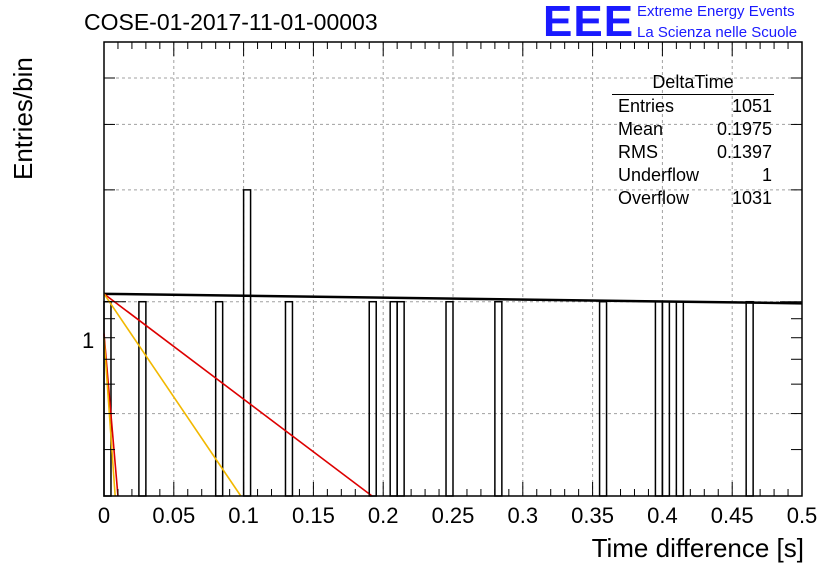 Image resolution: width=836 pixels, height=572 pixels. What do you see at coordinates (693, 198) in the screenshot?
I see `stats-row-overflow: Overflow 1031` at bounding box center [693, 198].